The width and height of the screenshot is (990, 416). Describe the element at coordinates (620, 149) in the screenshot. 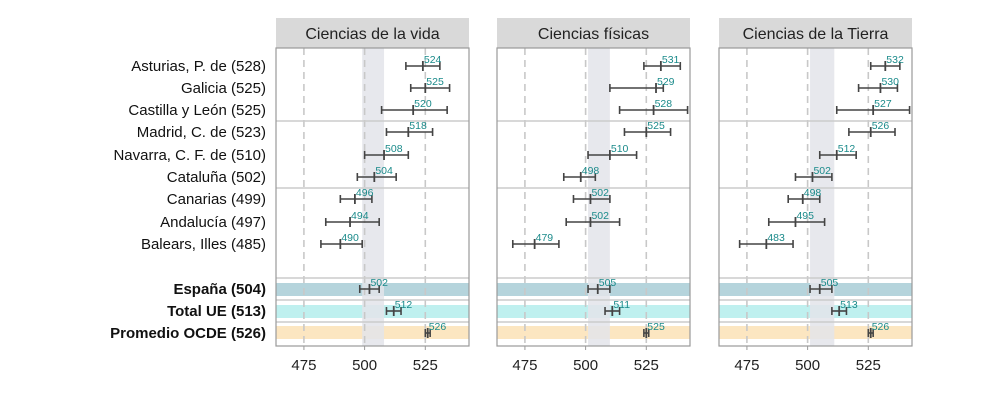

I see `value-label: 510` at that location.